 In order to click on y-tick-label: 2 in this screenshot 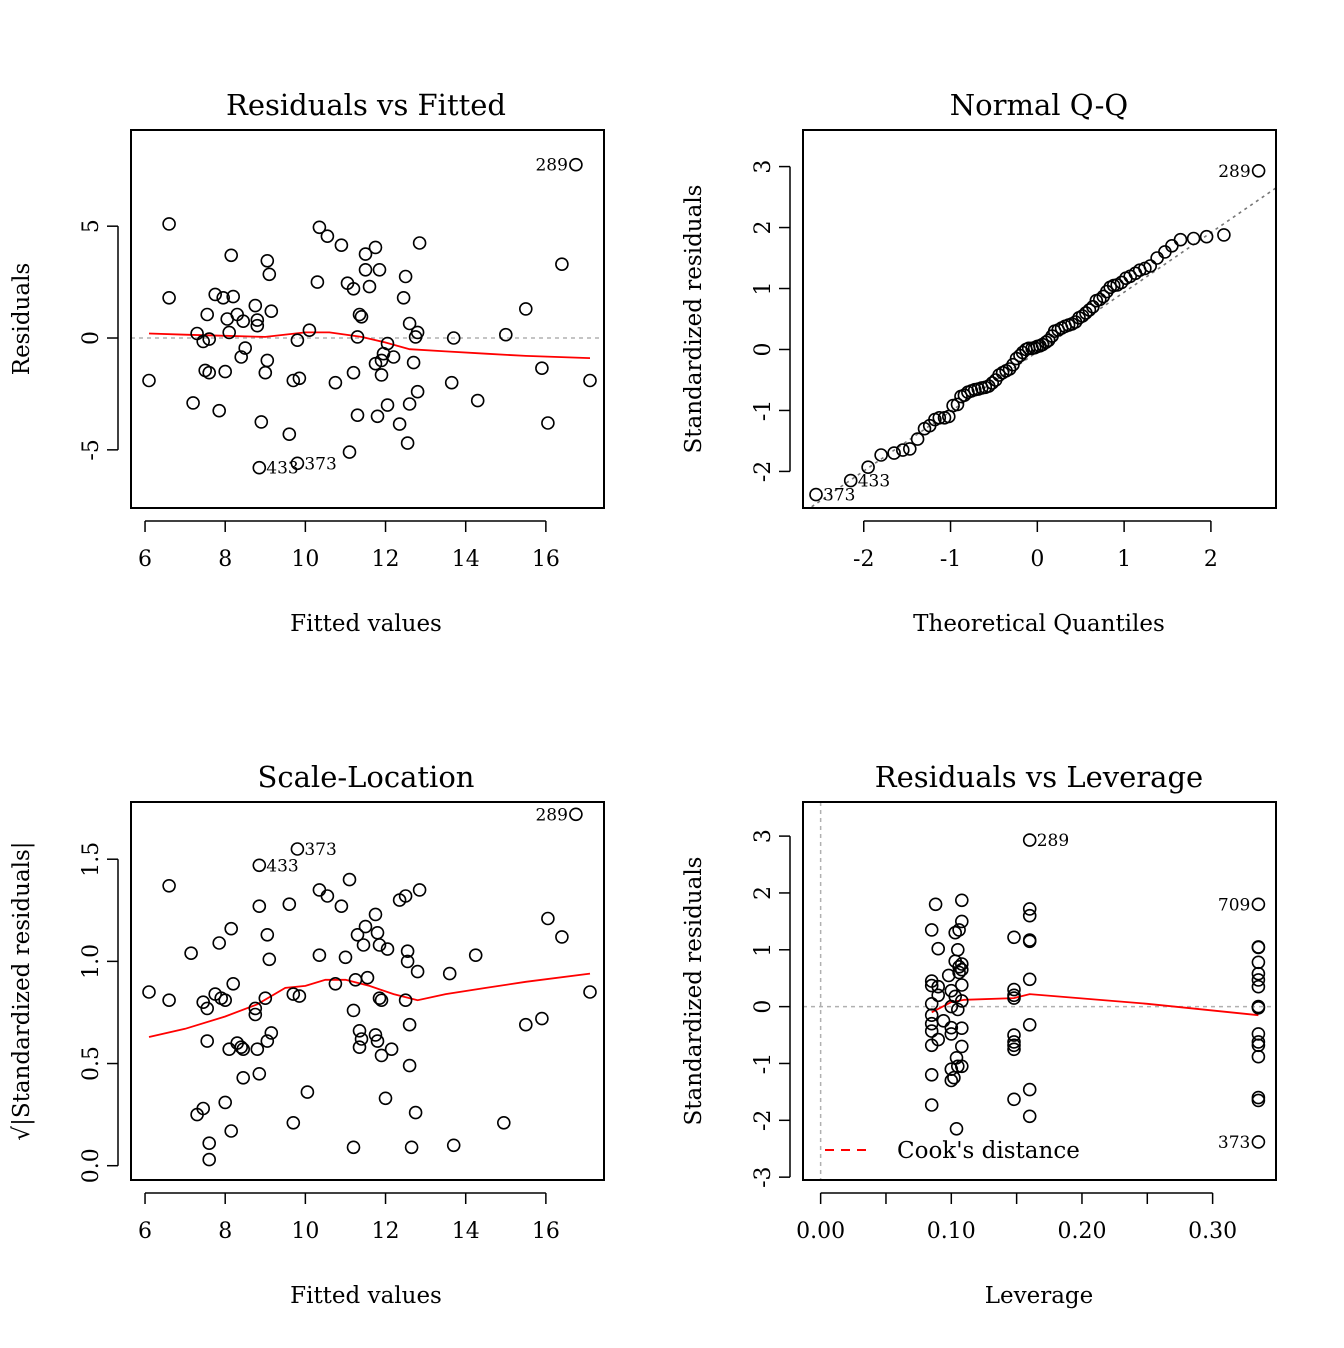, I will do `click(763, 228)`.